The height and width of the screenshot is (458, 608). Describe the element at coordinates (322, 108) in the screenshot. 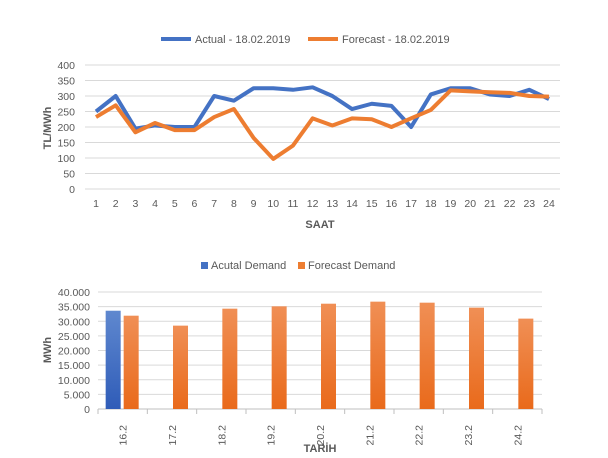

I see `series-line-actual` at that location.